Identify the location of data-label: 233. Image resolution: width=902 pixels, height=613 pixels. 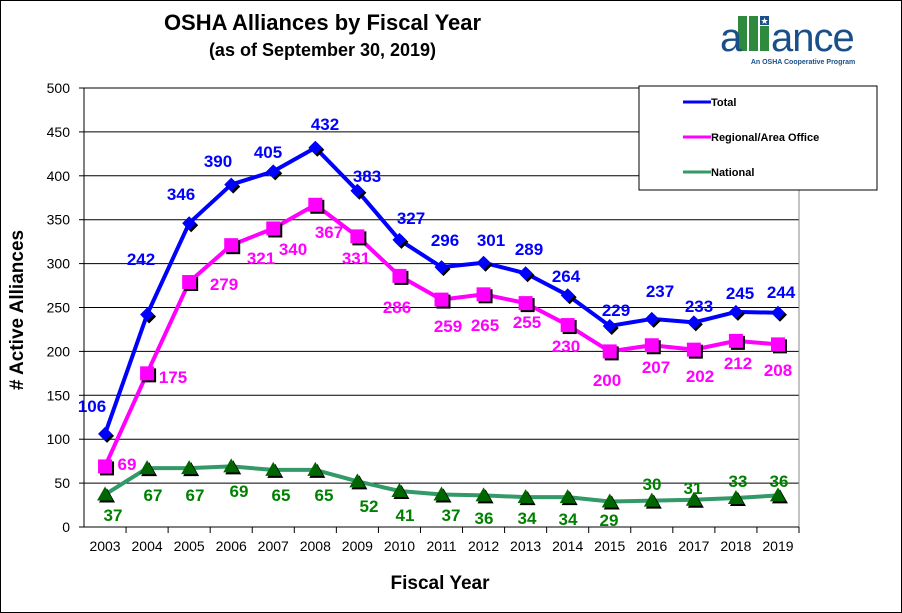
(699, 306).